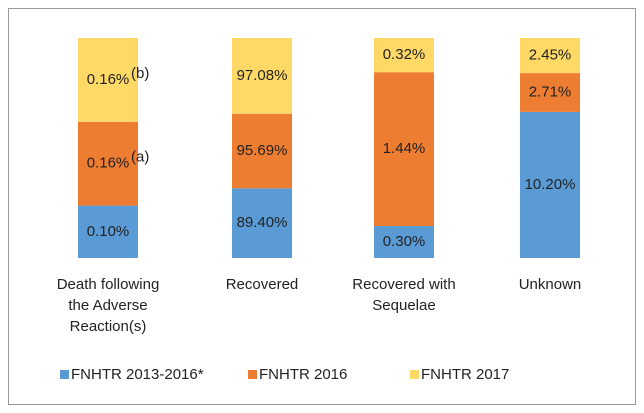 The image size is (644, 413). What do you see at coordinates (137, 374) in the screenshot?
I see `legend-label: FNHTR 2013-2016*` at bounding box center [137, 374].